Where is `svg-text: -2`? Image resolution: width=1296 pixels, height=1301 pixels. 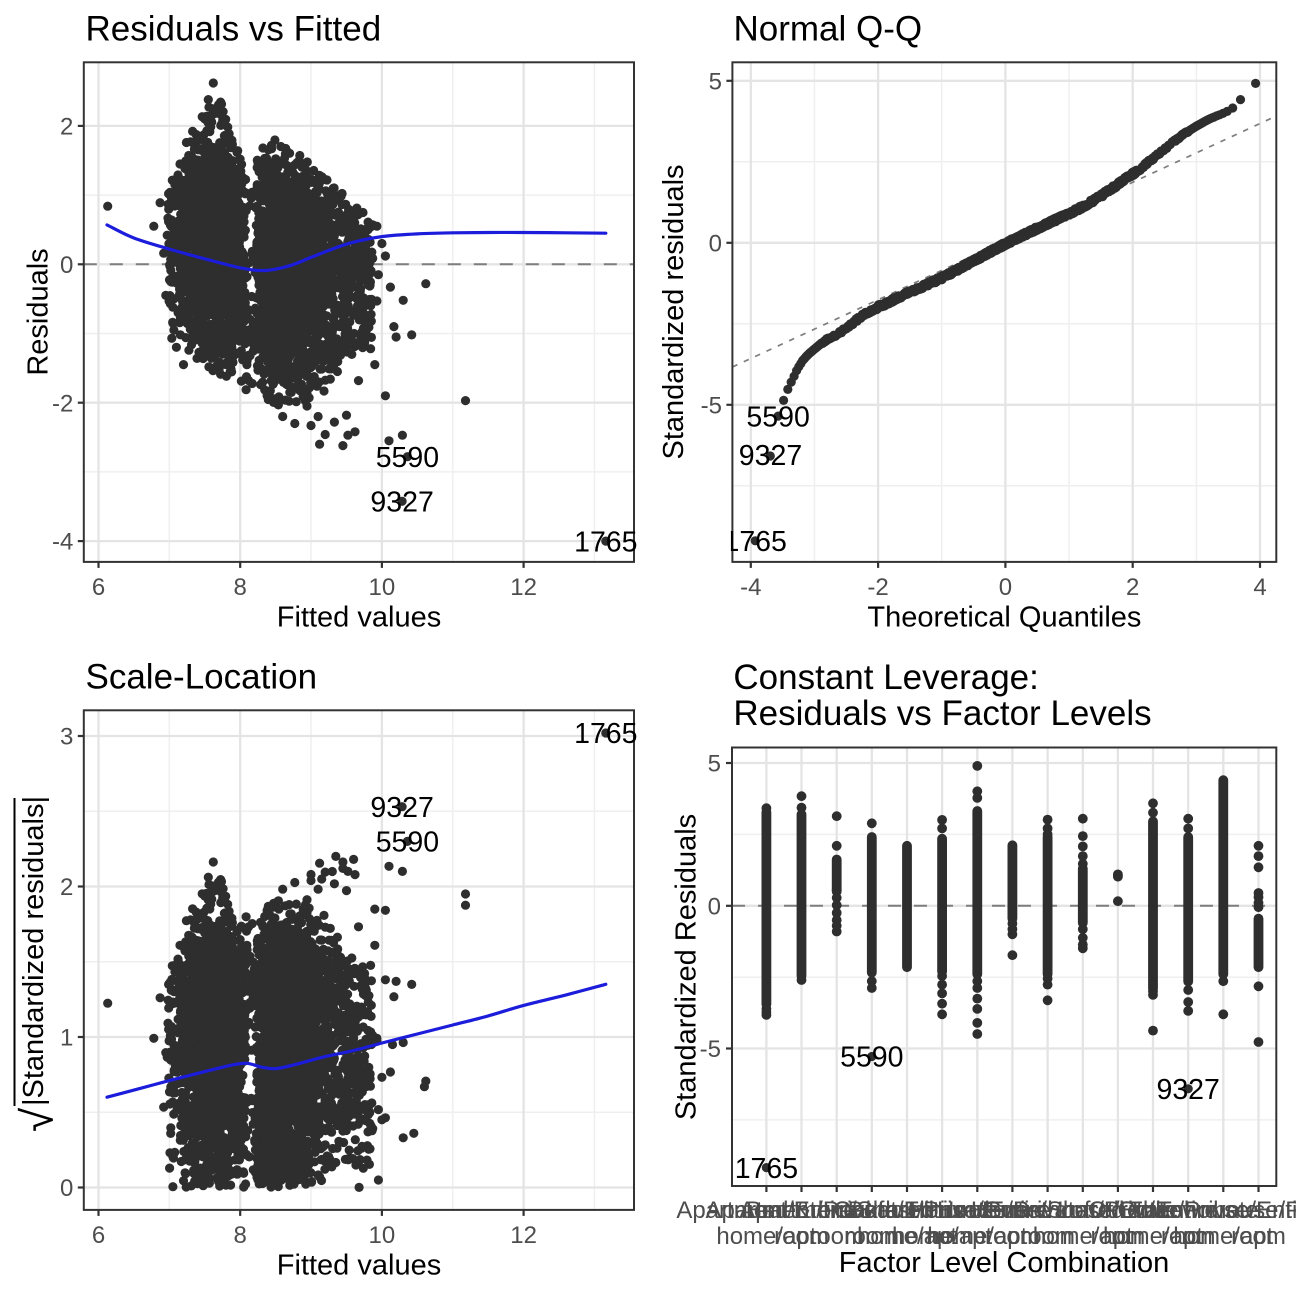
svg-text: -2 is located at coordinates (62, 403).